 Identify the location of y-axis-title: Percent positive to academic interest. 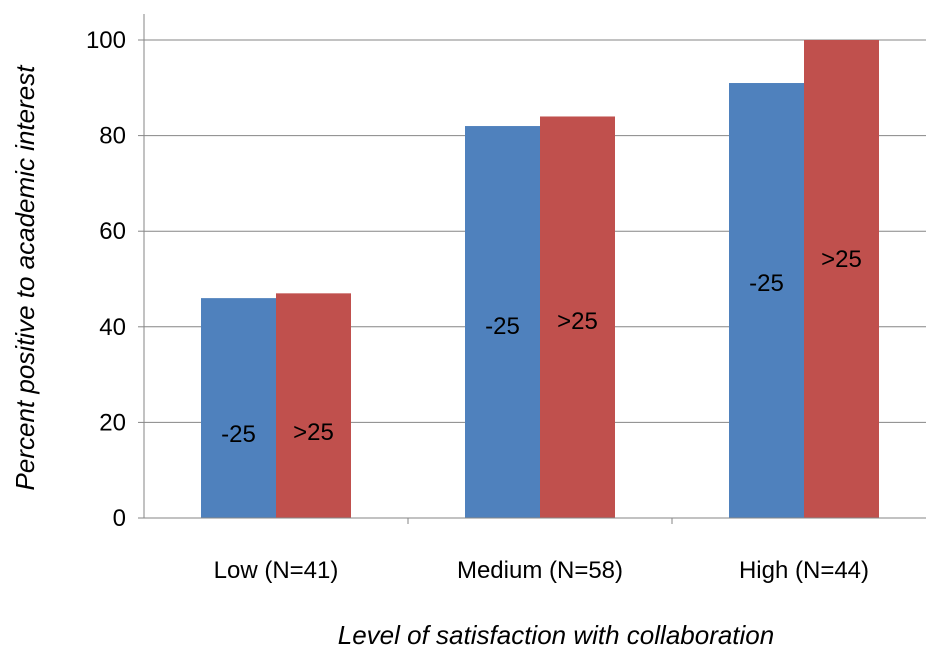
(25, 277).